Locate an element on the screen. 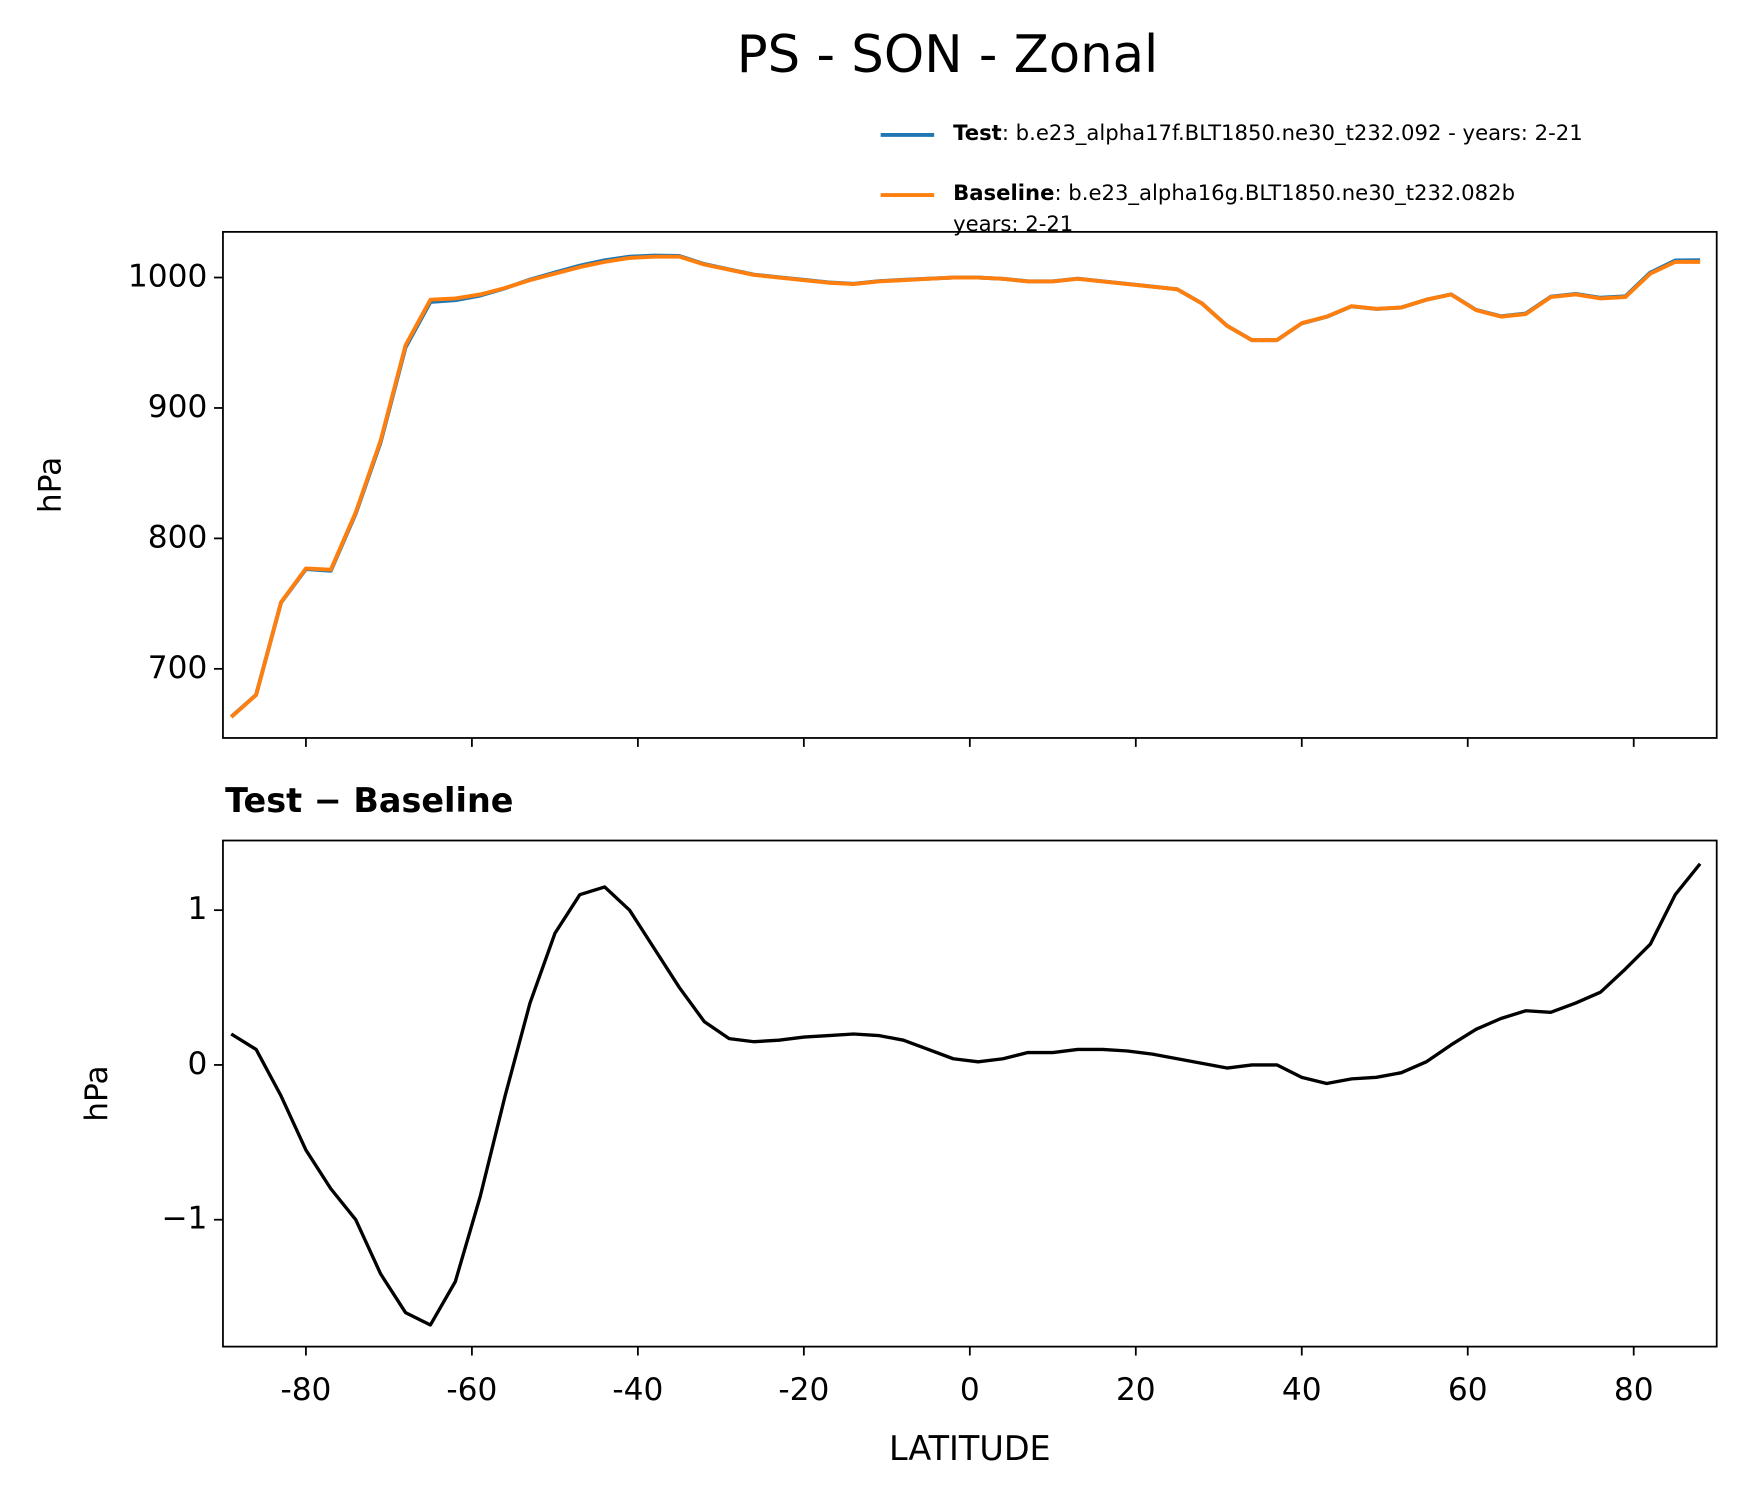  y-tick-label: 1000 is located at coordinates (167, 277).